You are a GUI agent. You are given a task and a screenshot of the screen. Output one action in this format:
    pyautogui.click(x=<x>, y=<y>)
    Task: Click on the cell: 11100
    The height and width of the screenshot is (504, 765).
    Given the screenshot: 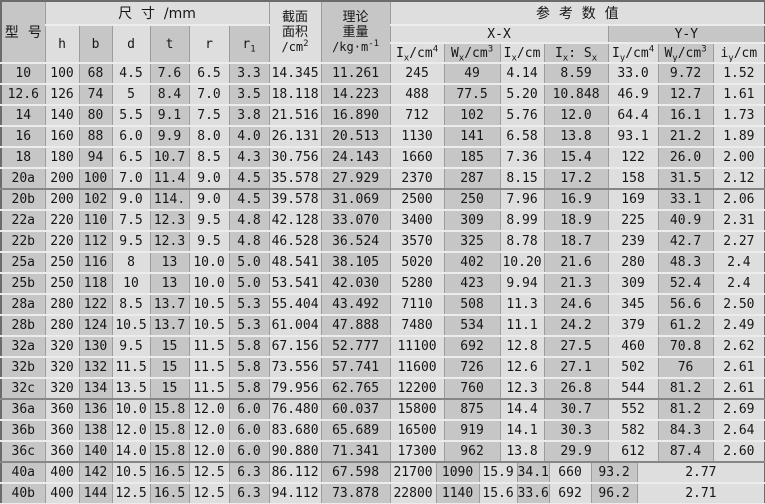 What is the action you would take?
    pyautogui.click(x=417, y=347)
    